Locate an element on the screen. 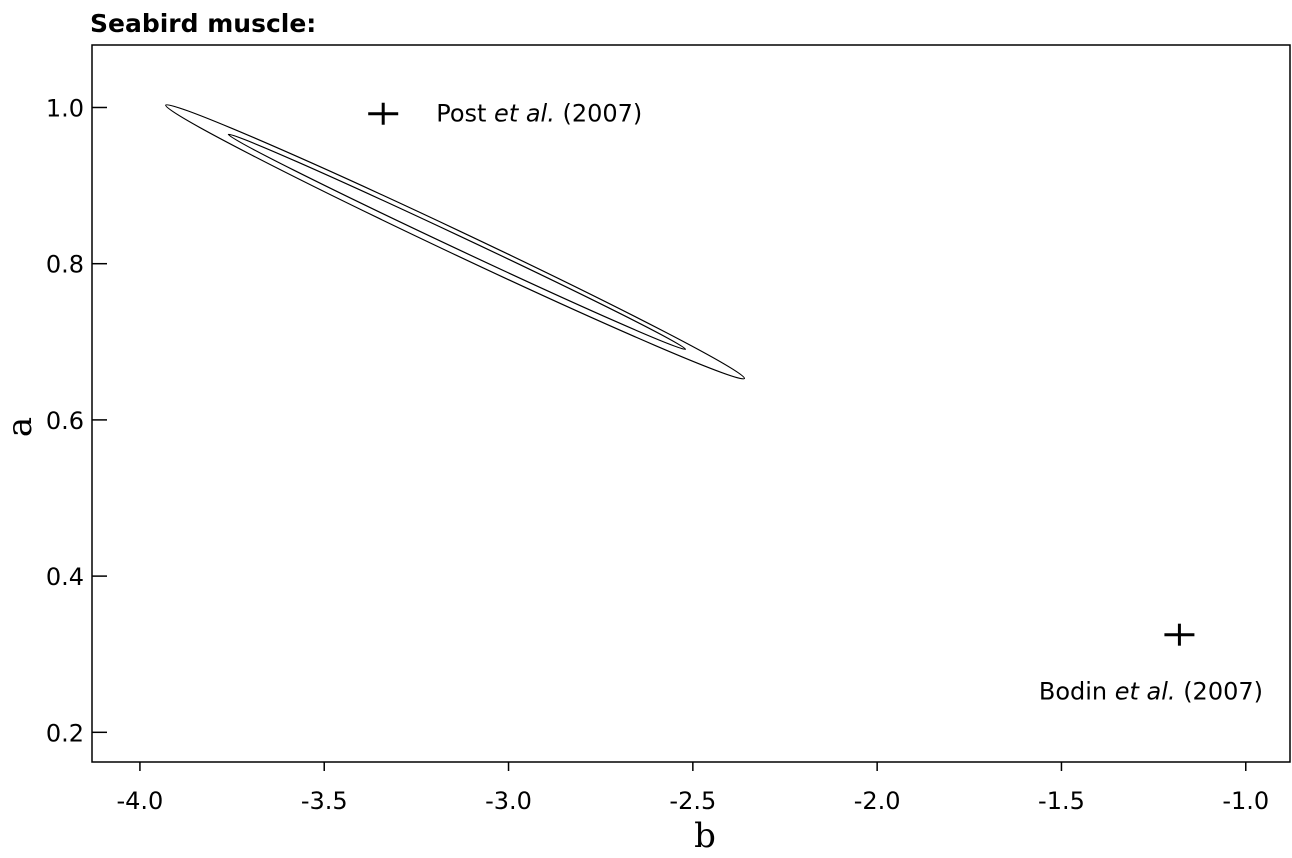 The width and height of the screenshot is (1292, 858). y-tick-label: 1.0 is located at coordinates (65, 108).